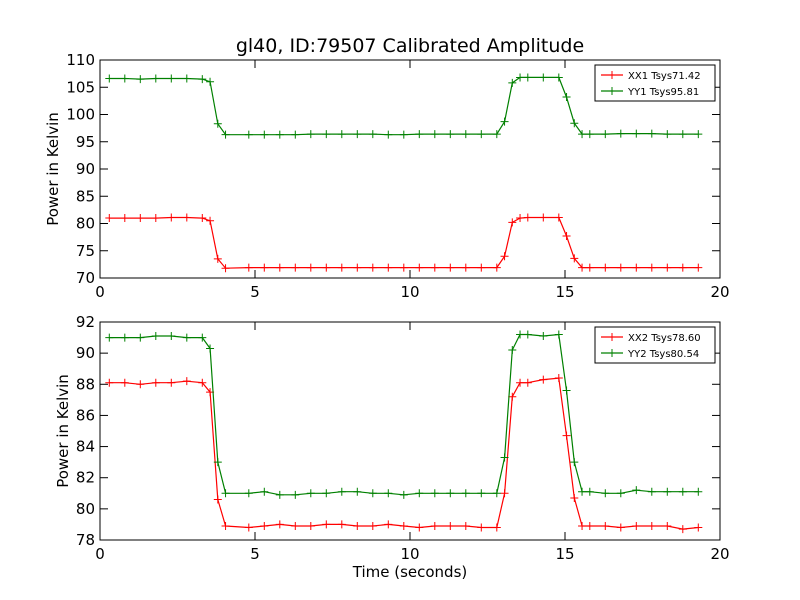 The image size is (800, 600). I want to click on legend-label: YY2 Tsys80.54, so click(663, 354).